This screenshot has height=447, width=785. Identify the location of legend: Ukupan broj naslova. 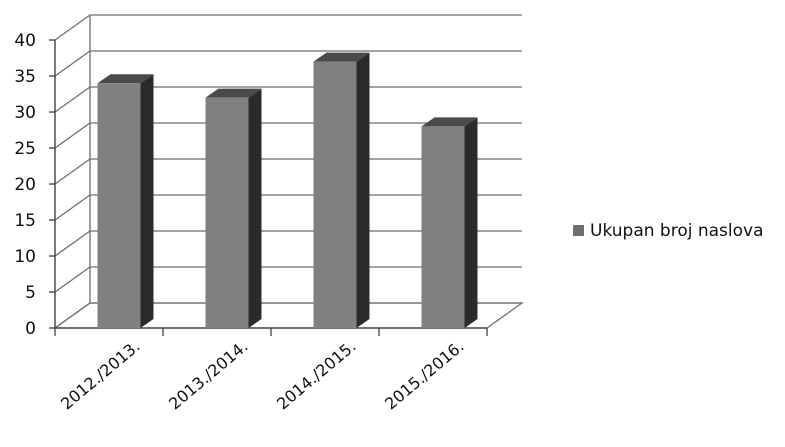
(668, 231).